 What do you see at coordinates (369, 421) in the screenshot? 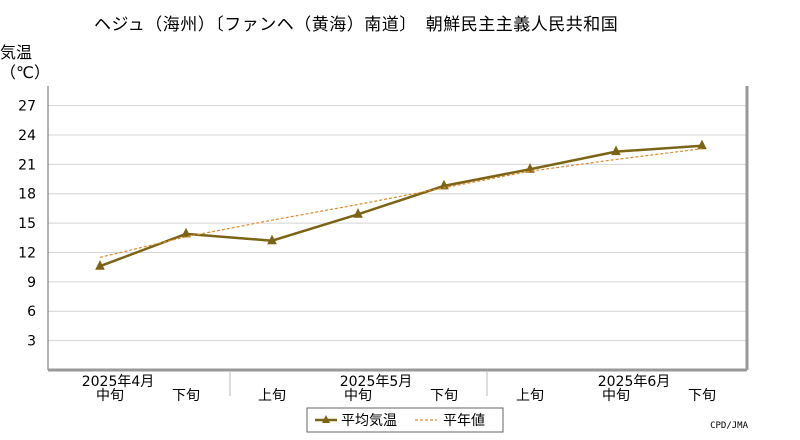
I see `legend-label-average: 平均気温` at bounding box center [369, 421].